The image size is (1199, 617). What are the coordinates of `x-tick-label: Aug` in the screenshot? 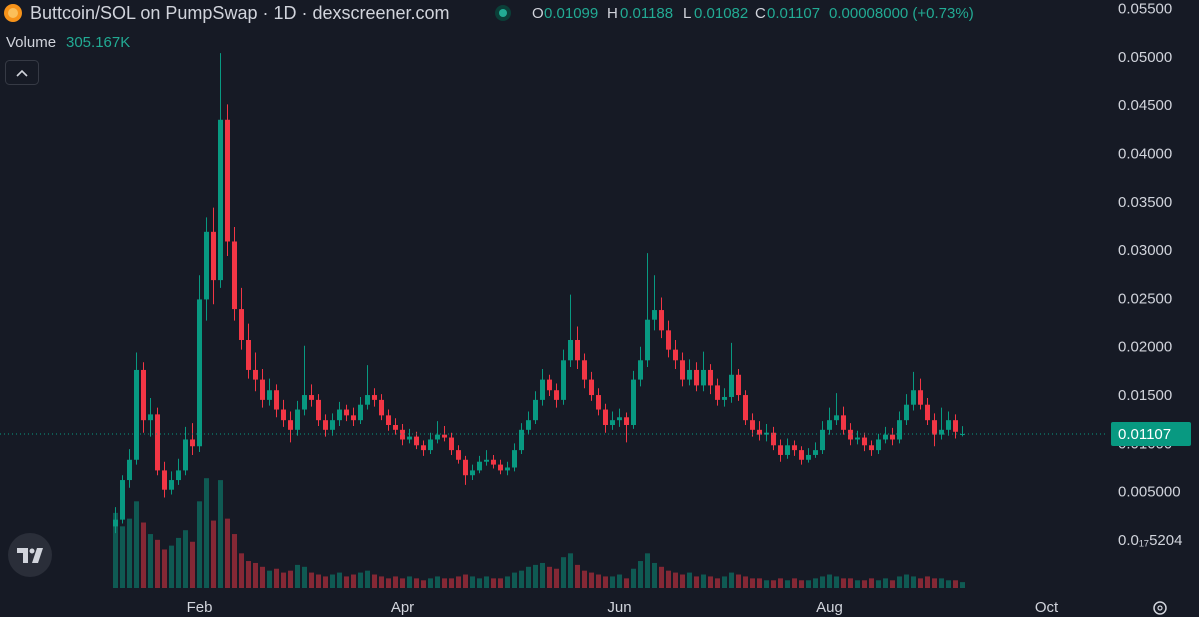 It's located at (829, 607).